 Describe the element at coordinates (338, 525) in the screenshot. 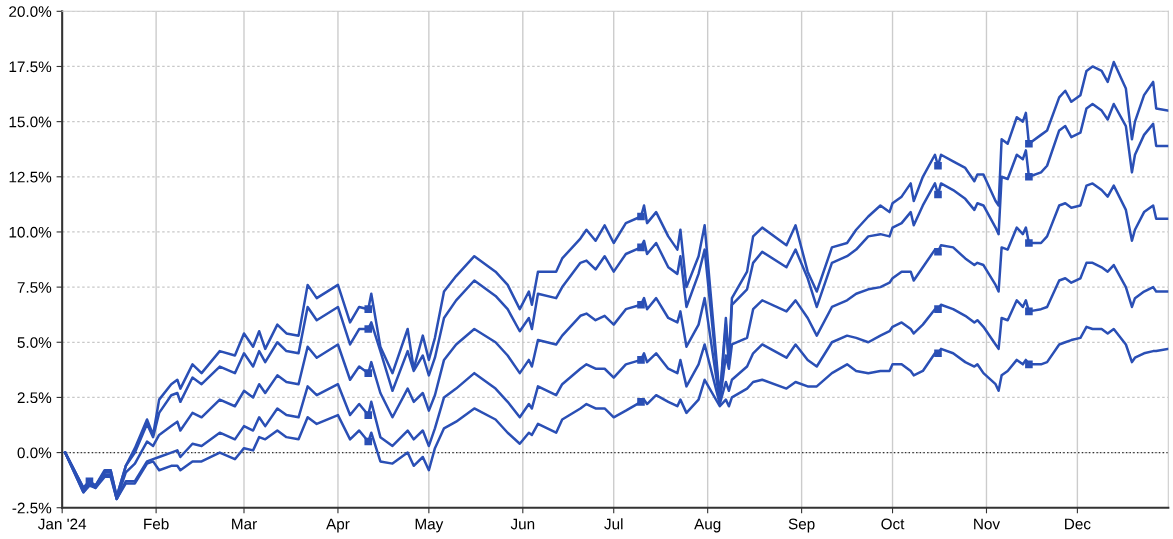

I see `x-tick-label: Apr` at that location.